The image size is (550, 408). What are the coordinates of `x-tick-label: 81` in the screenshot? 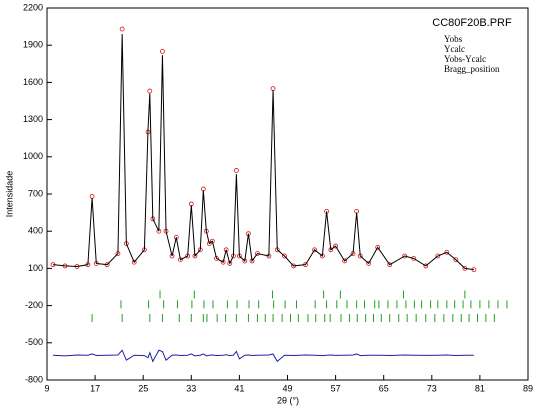 It's located at (480, 388).